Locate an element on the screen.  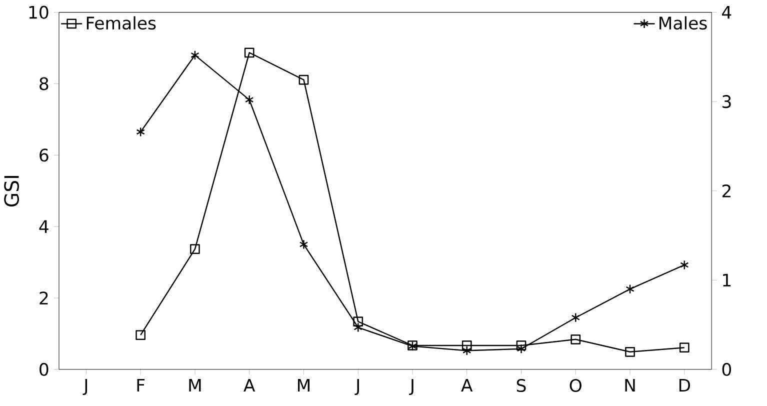
x-tick-label: F is located at coordinates (141, 385).